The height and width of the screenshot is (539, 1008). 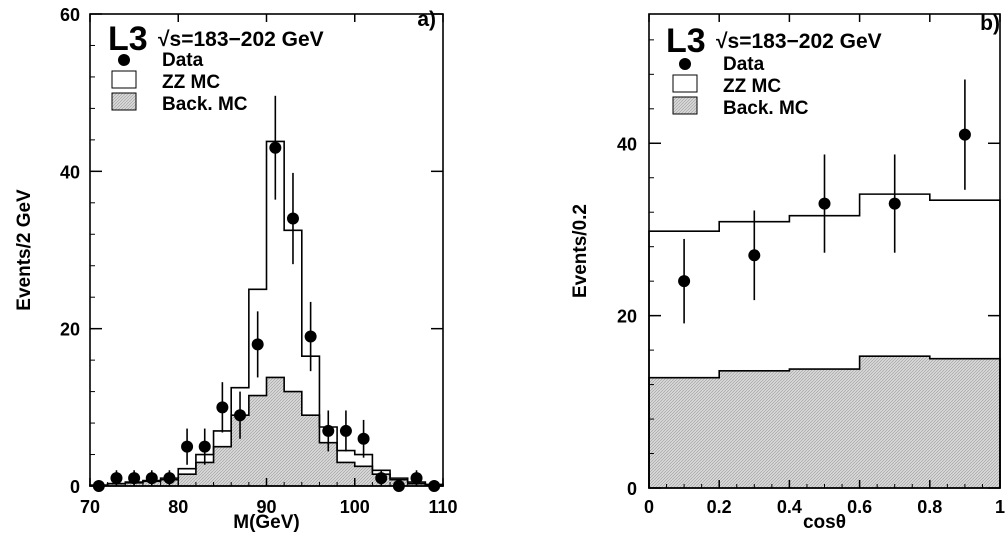 What do you see at coordinates (90, 507) in the screenshot?
I see `x-tick-label: 70` at bounding box center [90, 507].